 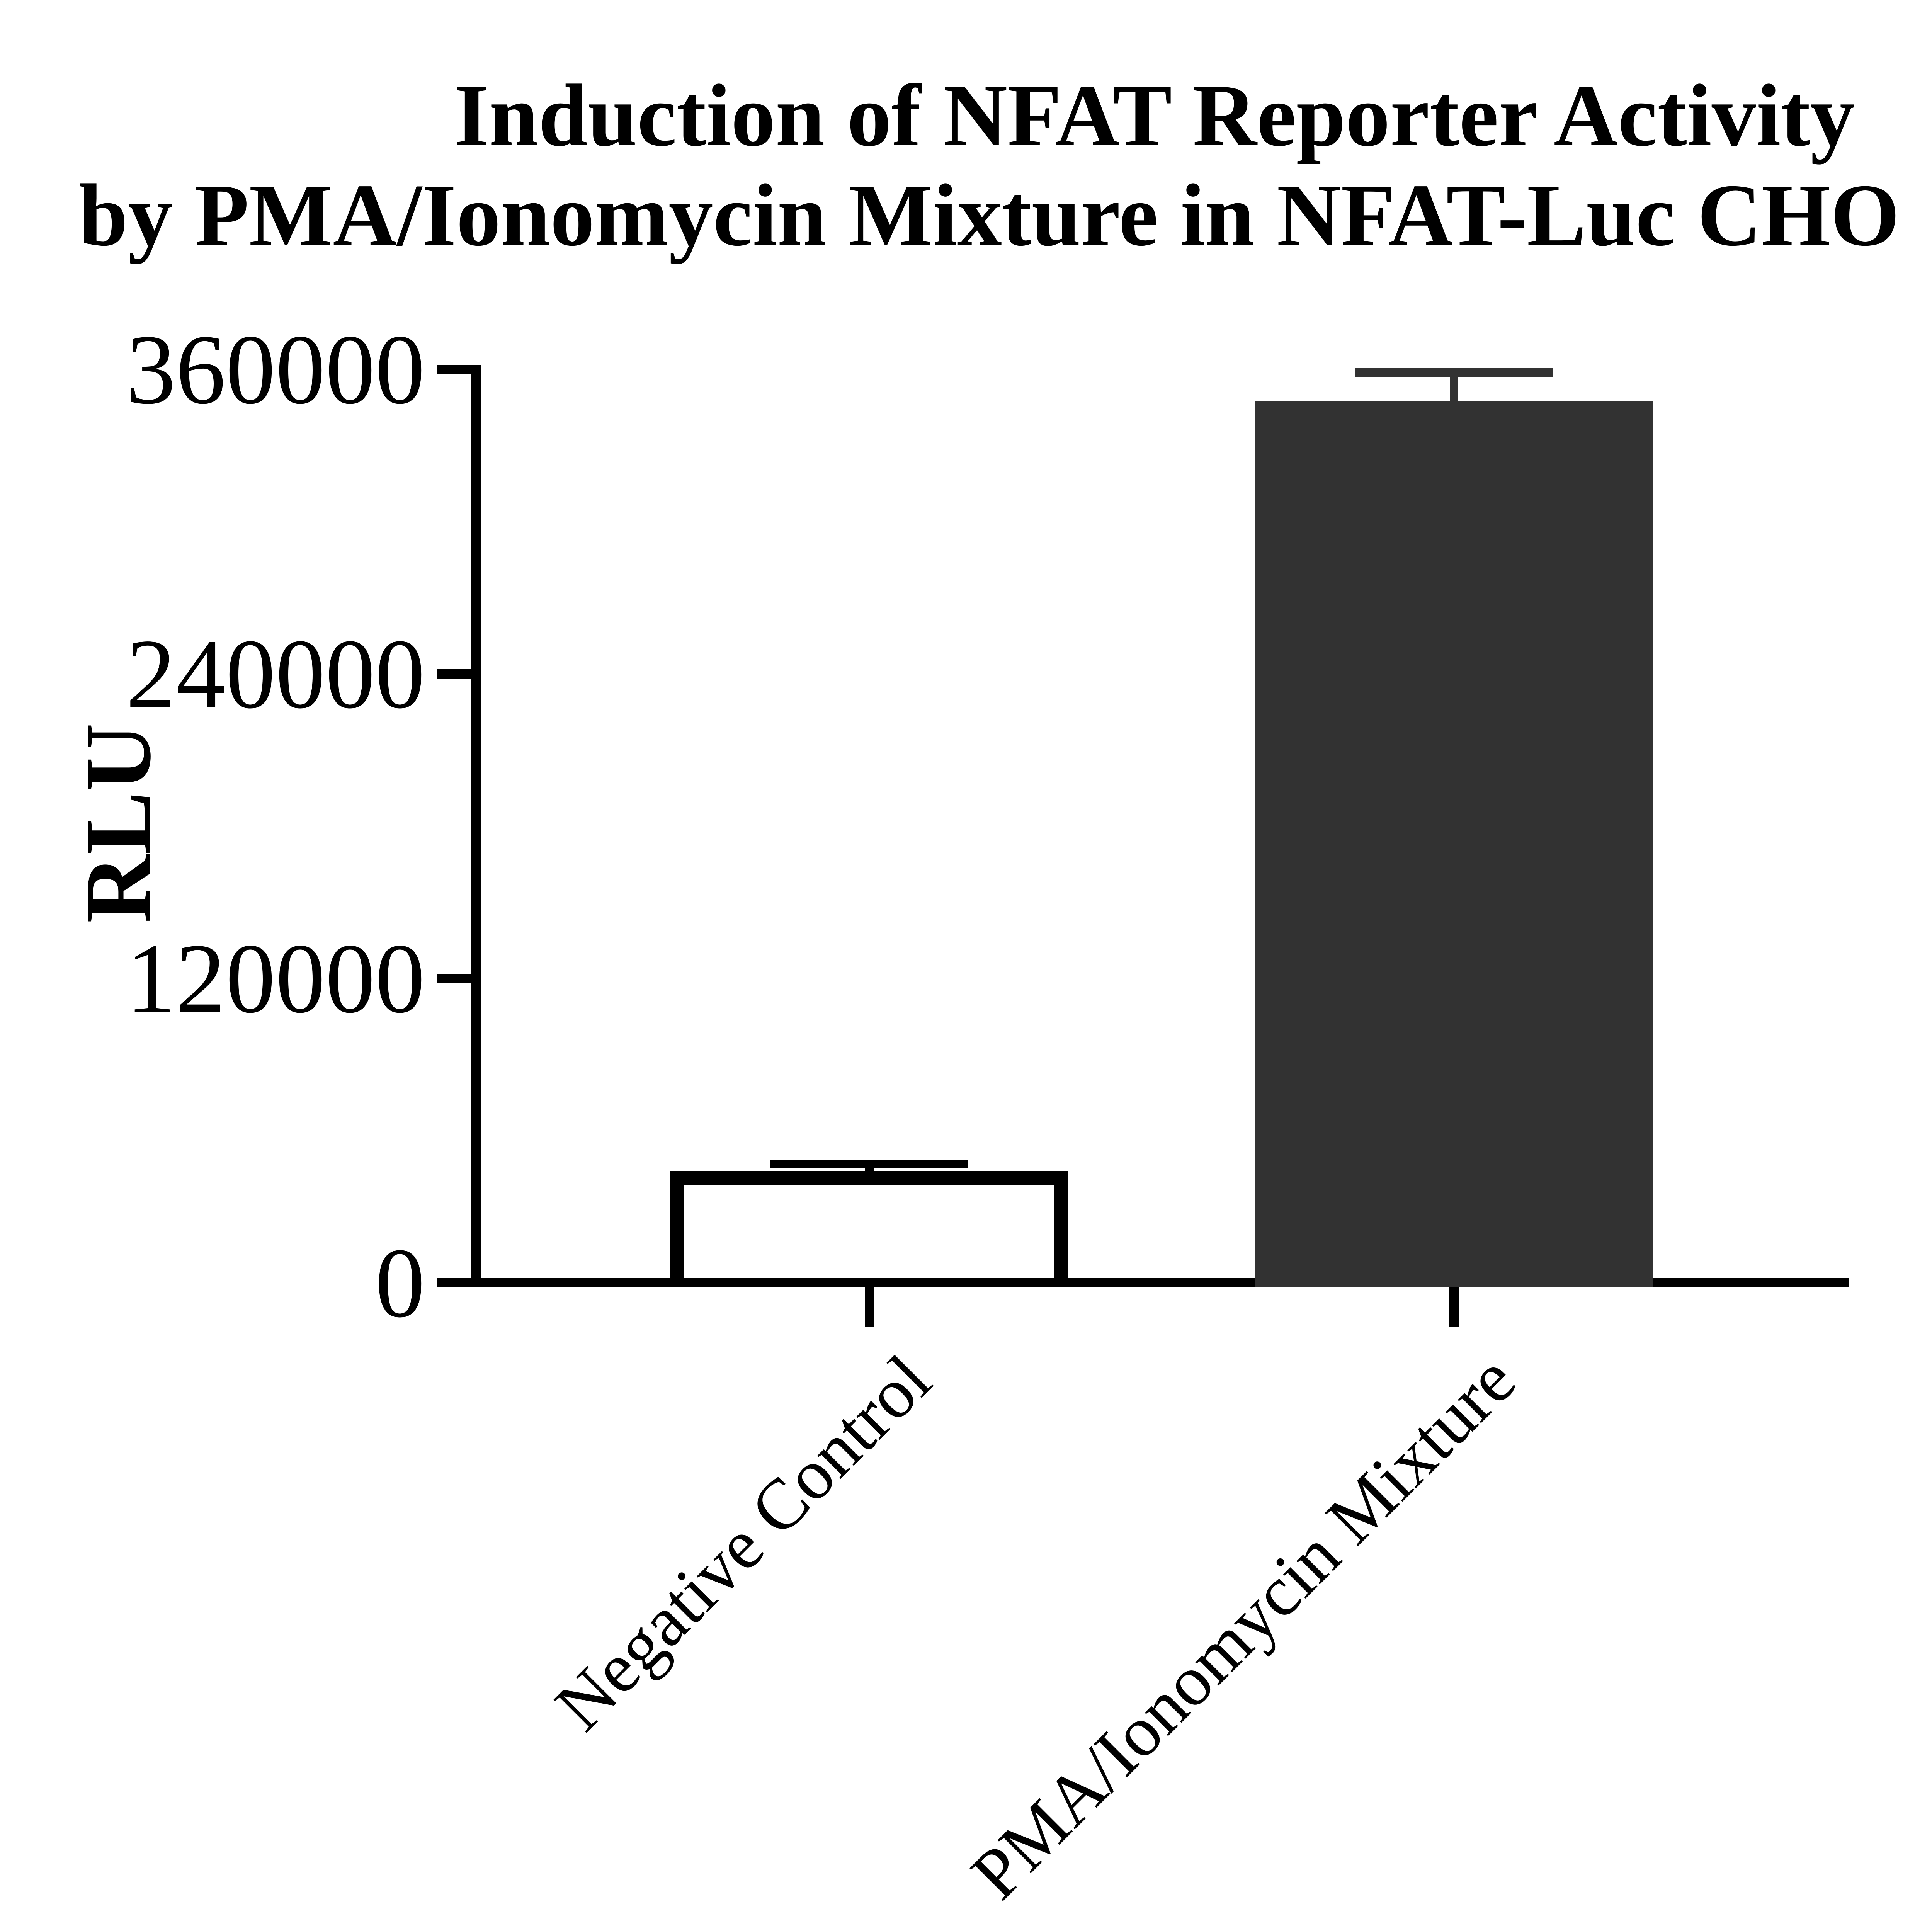 What do you see at coordinates (275, 978) in the screenshot?
I see `y-axis-tick-label-120000: 120000` at bounding box center [275, 978].